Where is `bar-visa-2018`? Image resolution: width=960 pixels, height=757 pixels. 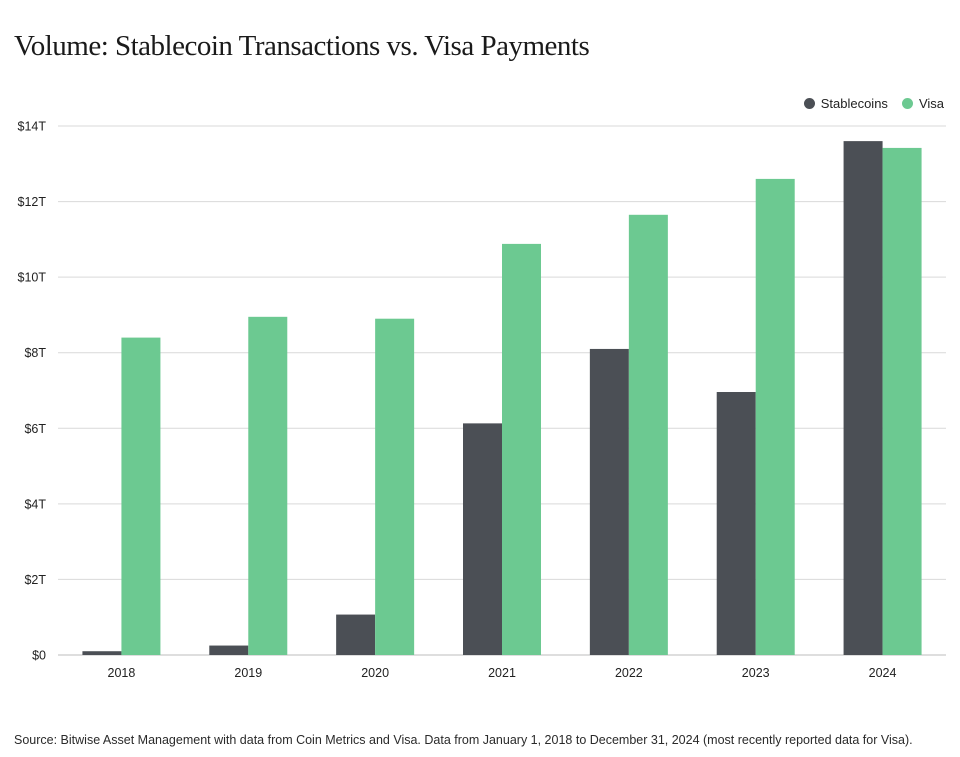
bar-visa-2018 is located at coordinates (141, 496).